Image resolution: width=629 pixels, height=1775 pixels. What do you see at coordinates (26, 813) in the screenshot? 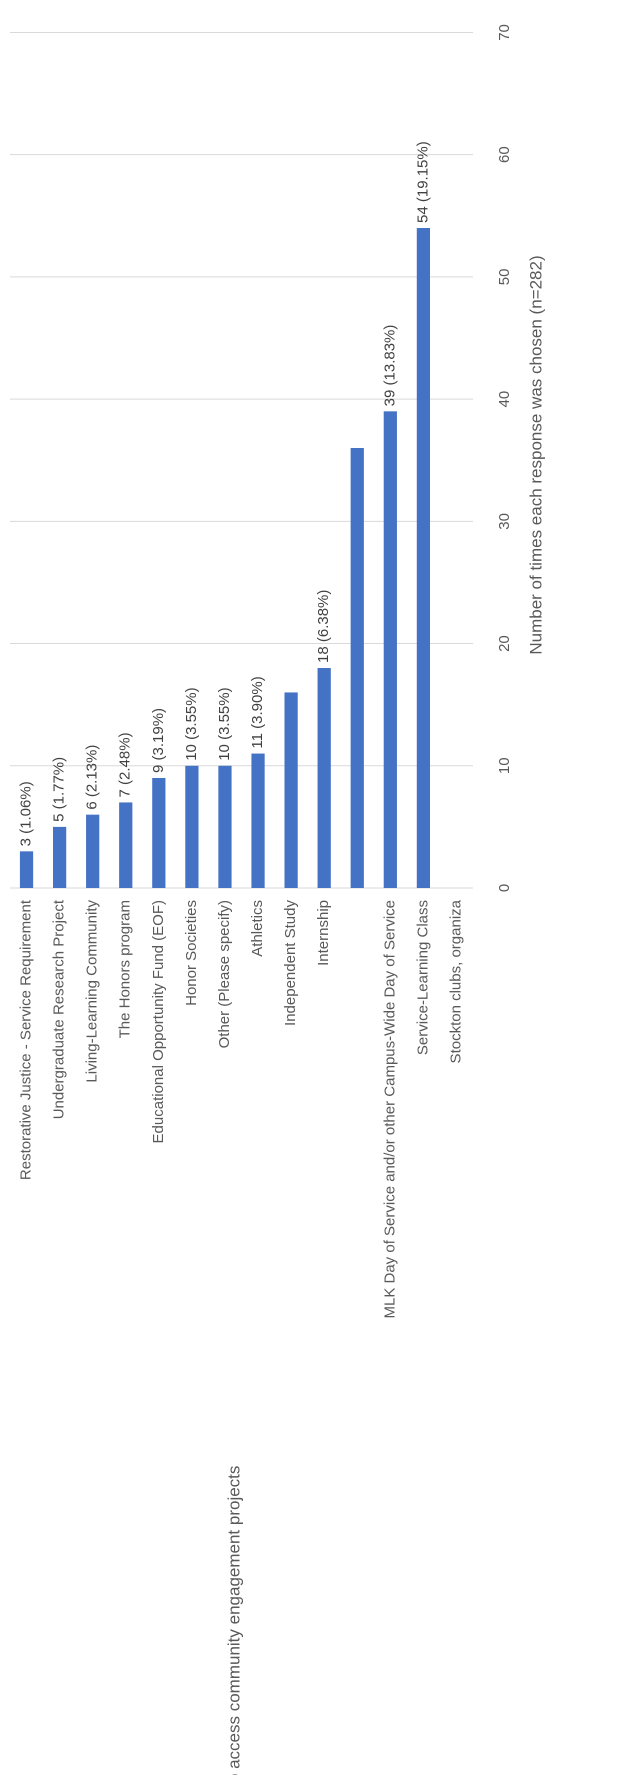
I see `data-label: 3 (1.06%)` at bounding box center [26, 813].